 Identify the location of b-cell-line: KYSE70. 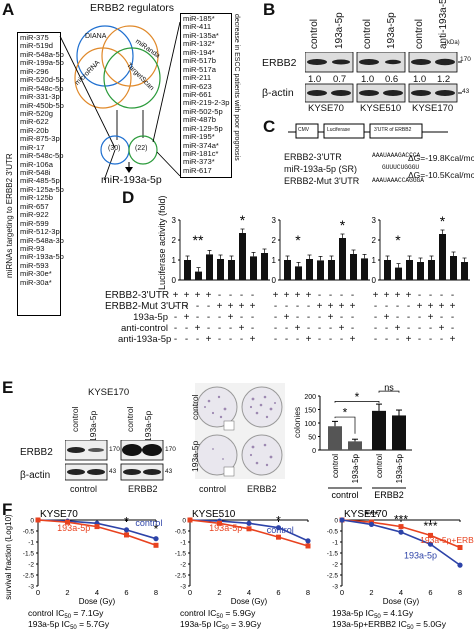
(326, 108).